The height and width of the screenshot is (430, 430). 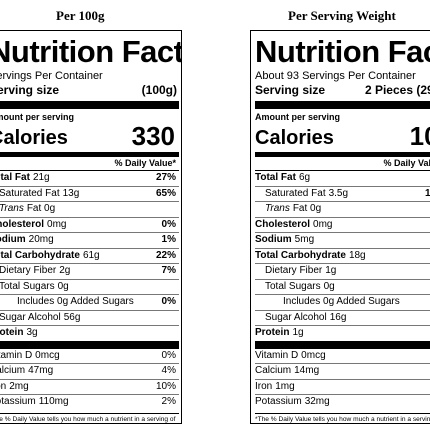 What do you see at coordinates (22, 224) in the screenshot?
I see `nutrient-label: Cholesterol` at bounding box center [22, 224].